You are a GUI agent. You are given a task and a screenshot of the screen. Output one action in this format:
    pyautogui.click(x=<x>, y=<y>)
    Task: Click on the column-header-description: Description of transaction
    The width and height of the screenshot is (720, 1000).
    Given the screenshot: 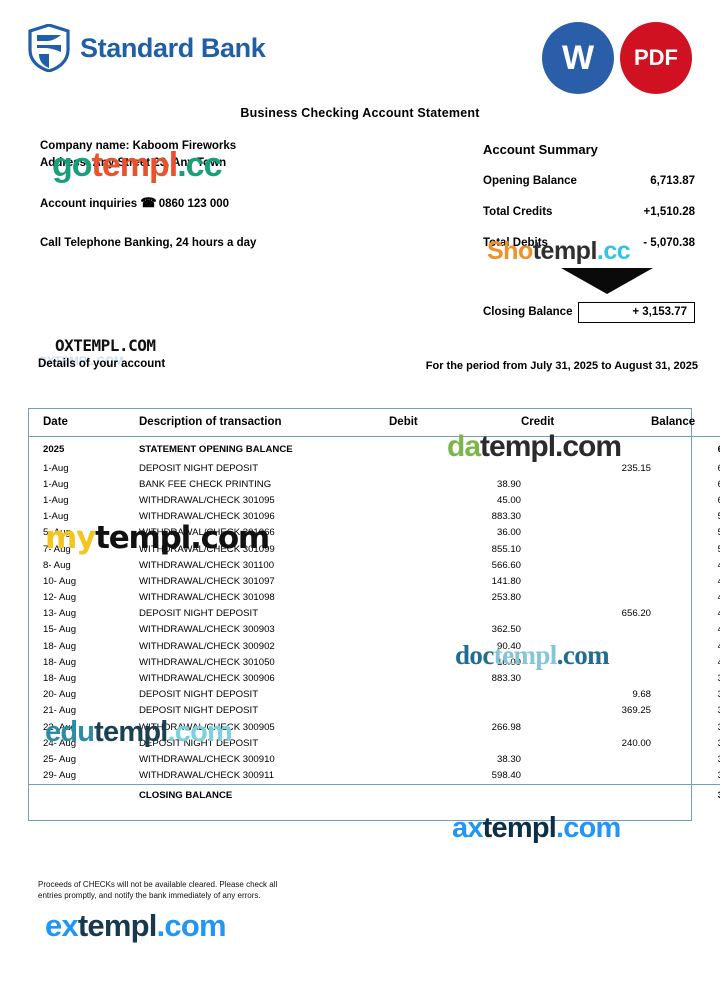 What is the action you would take?
    pyautogui.click(x=264, y=423)
    